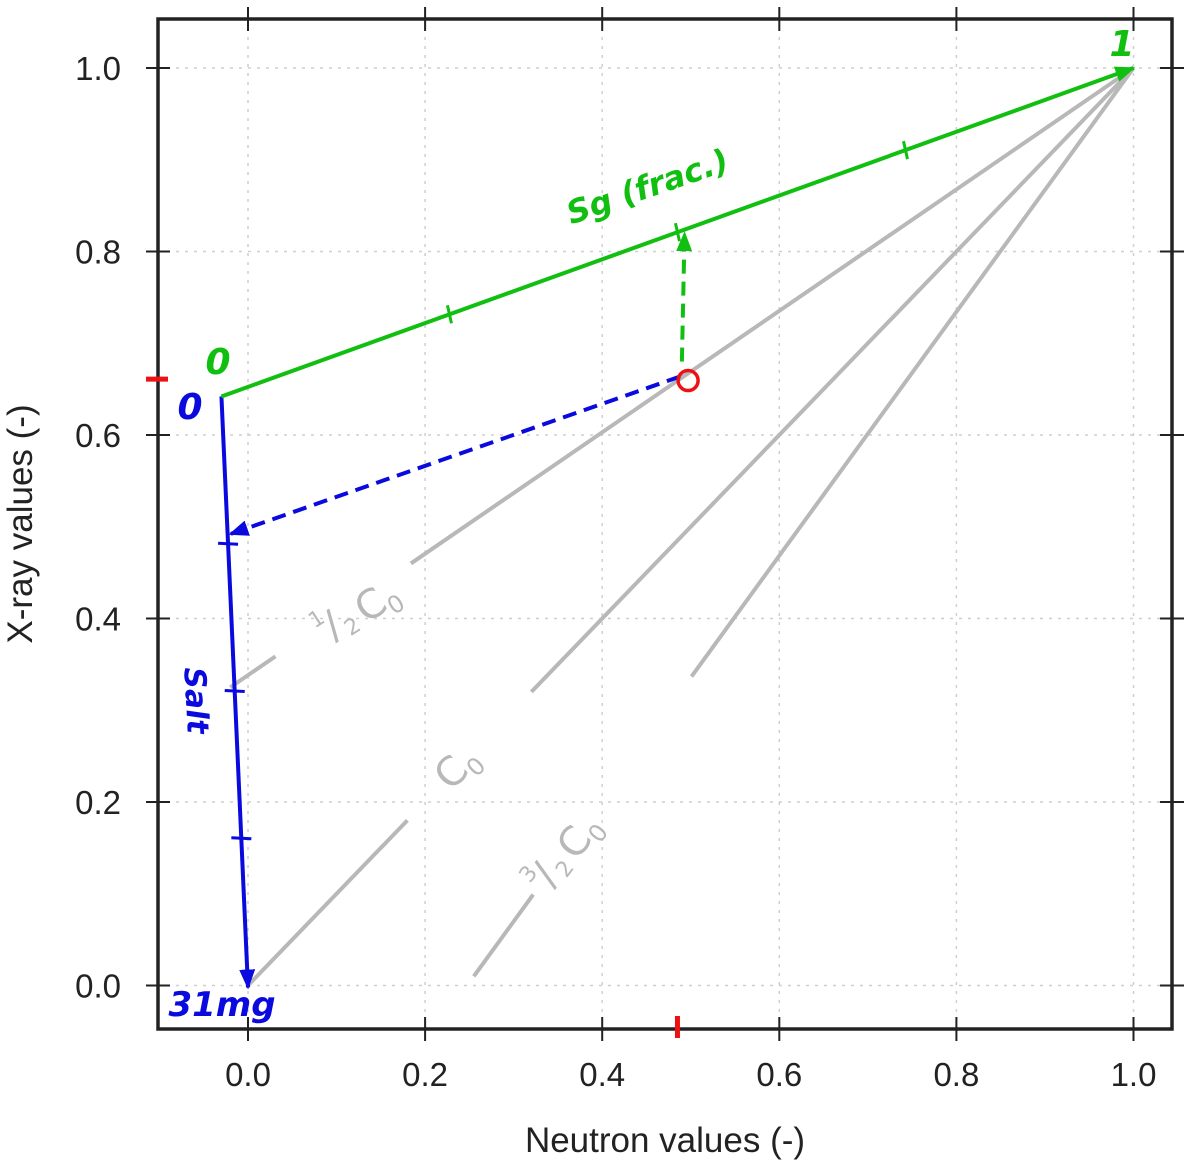 The image size is (1200, 1168). I want to click on y-axis-title: X-ray values (-), so click(20, 523).